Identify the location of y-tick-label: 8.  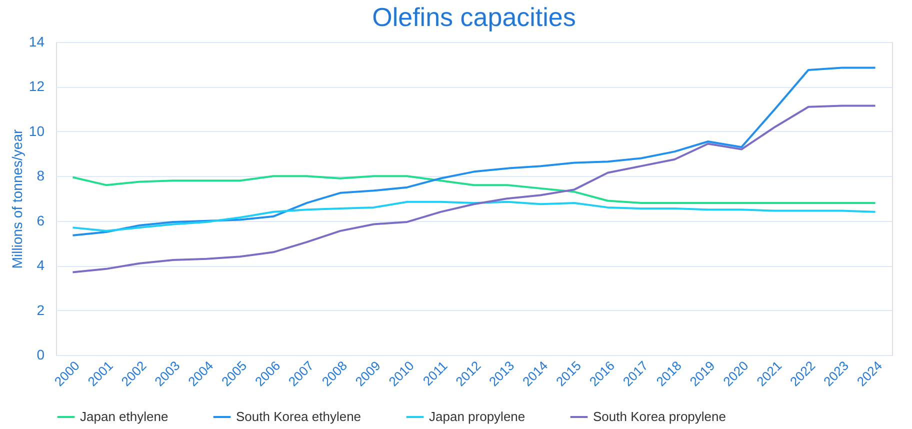
(40, 176).